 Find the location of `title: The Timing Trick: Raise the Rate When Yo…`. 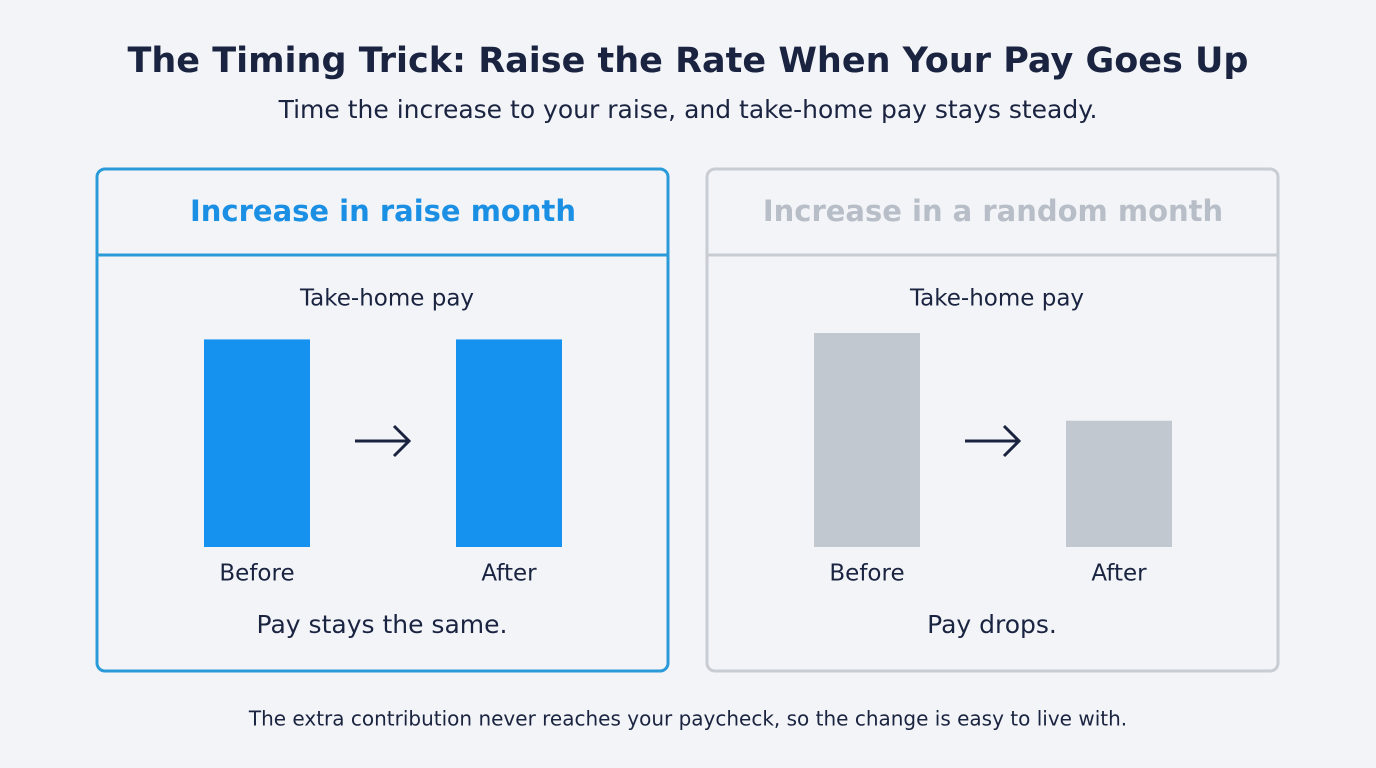

title: The Timing Trick: Raise the Rate When Yo… is located at coordinates (688, 61).